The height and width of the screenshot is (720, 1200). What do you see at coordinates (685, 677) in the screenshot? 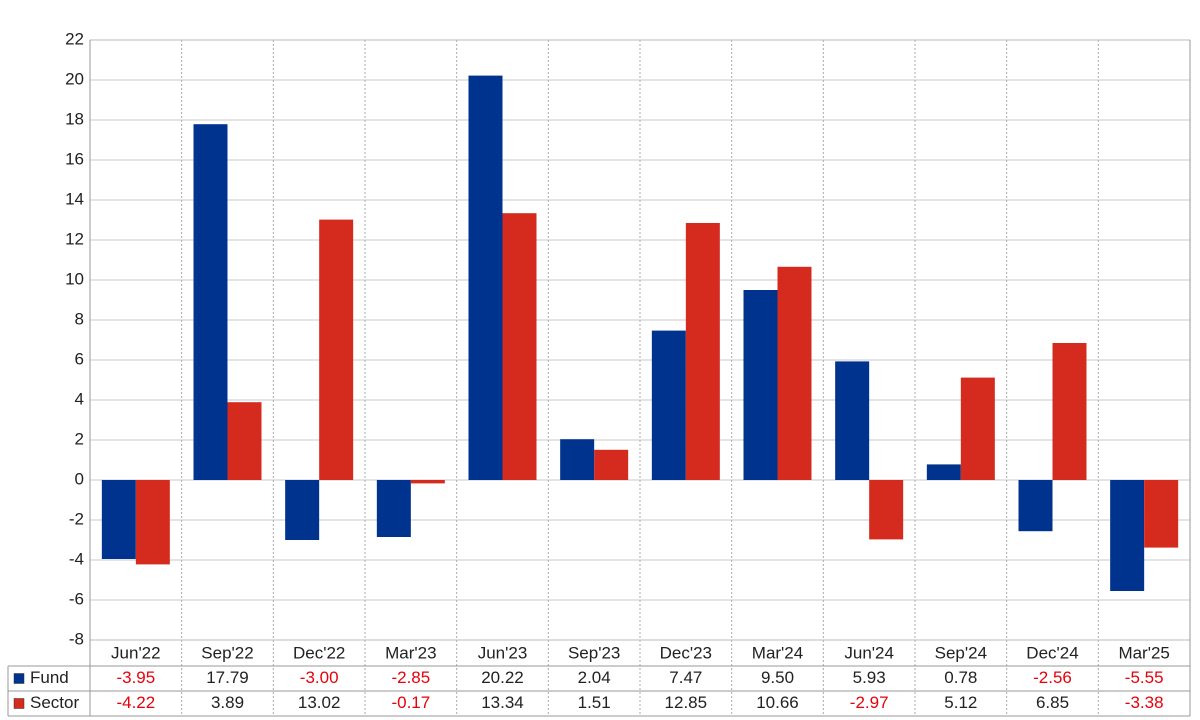
I see `table-value: 7.47` at bounding box center [685, 677].